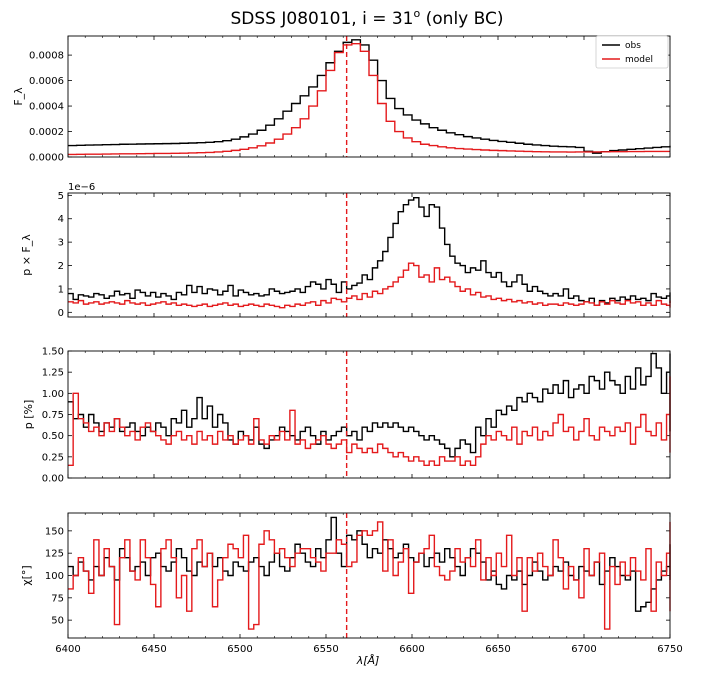  I want to click on y-tick-label: 50, so click(57, 621).